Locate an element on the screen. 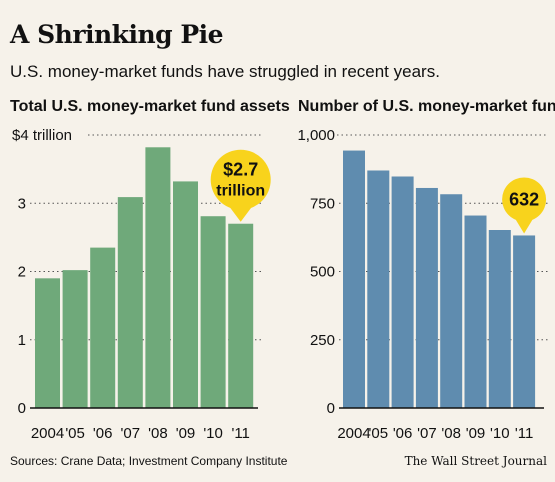 The height and width of the screenshot is (482, 555). assets-callout-label: $2.7 is located at coordinates (240, 170).